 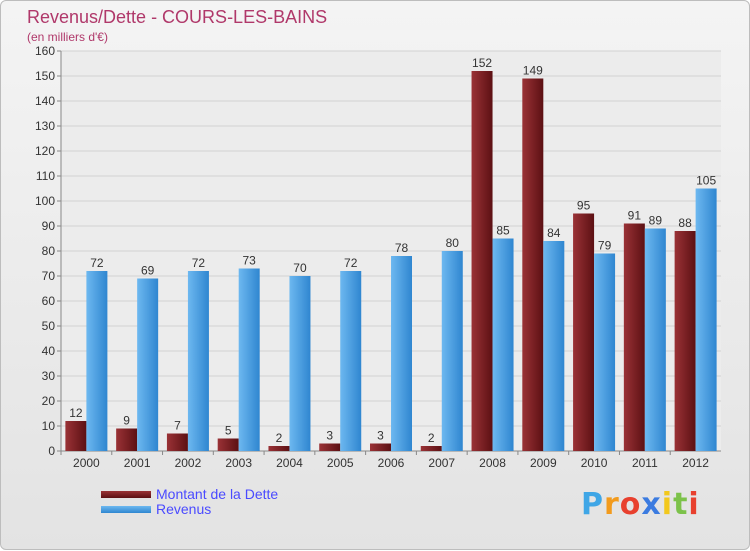 I want to click on proxiti-logo: Proxiti, so click(x=640, y=504).